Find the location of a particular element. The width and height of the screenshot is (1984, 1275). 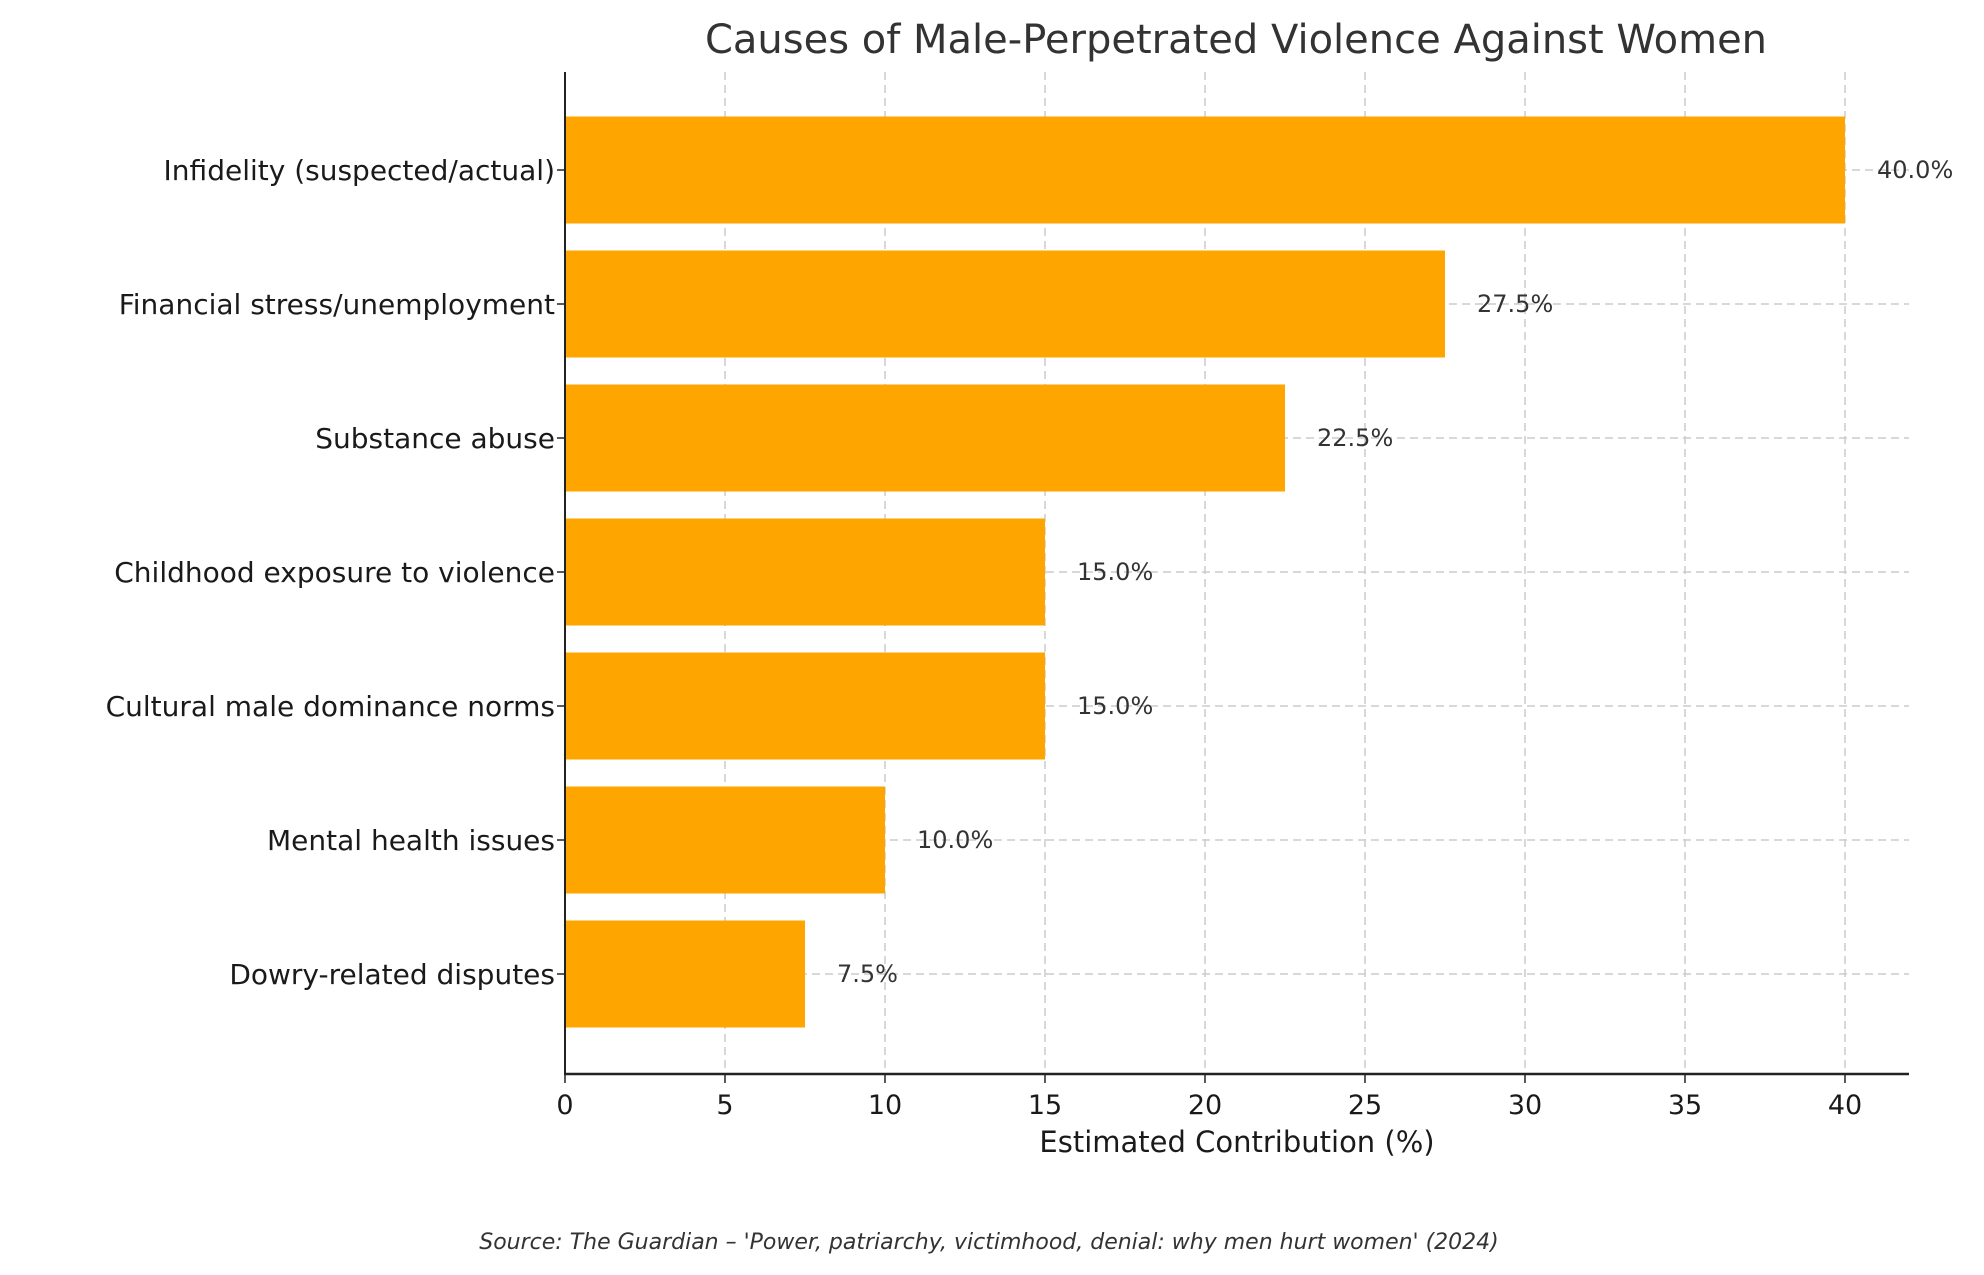

category-label: Substance abuse is located at coordinates (435, 438).